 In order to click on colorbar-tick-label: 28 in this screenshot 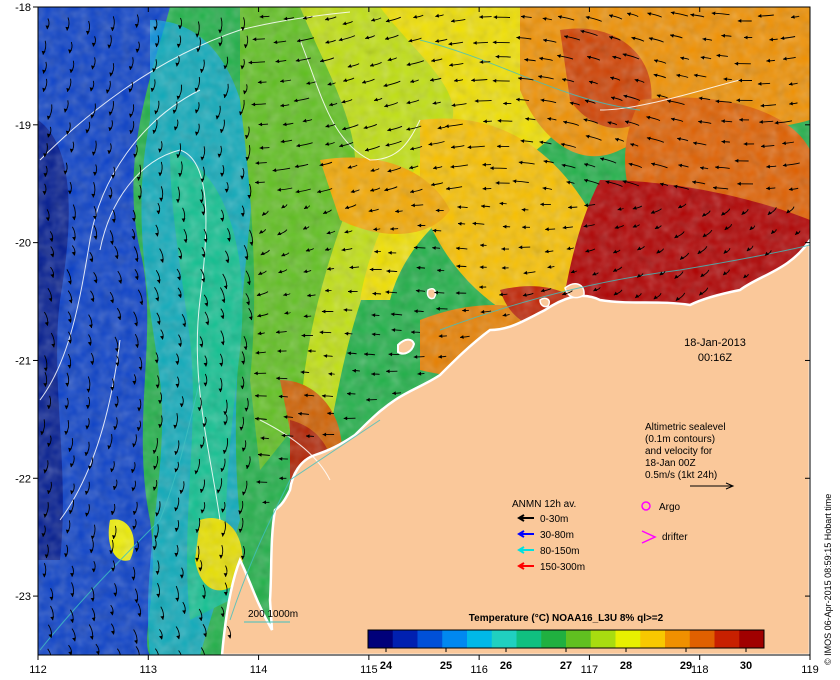, I will do `click(626, 666)`.